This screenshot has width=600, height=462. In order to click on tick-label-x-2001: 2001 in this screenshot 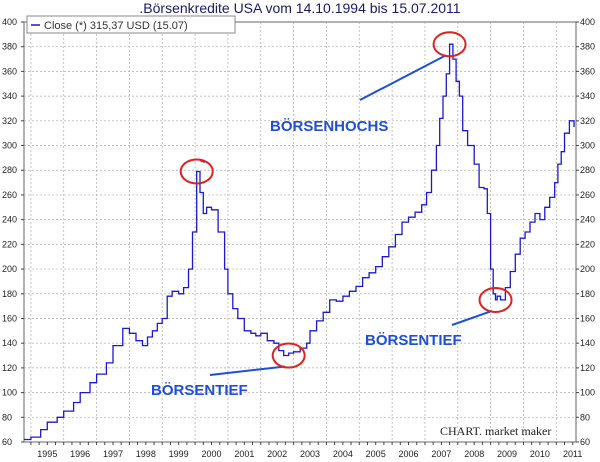, I will do `click(244, 454)`.